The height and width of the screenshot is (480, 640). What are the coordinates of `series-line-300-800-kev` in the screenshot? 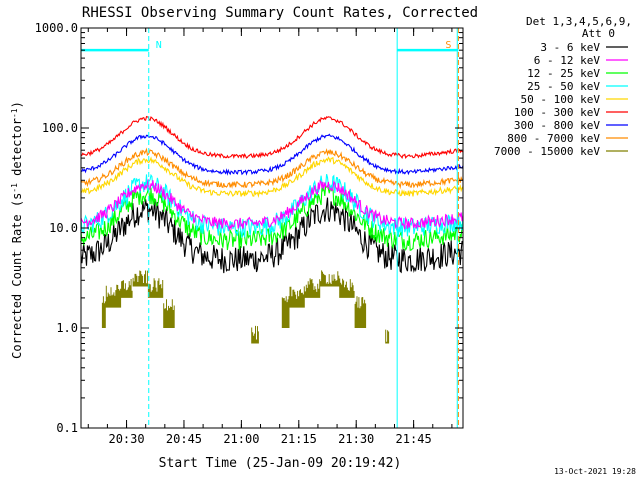 It's located at (272, 154).